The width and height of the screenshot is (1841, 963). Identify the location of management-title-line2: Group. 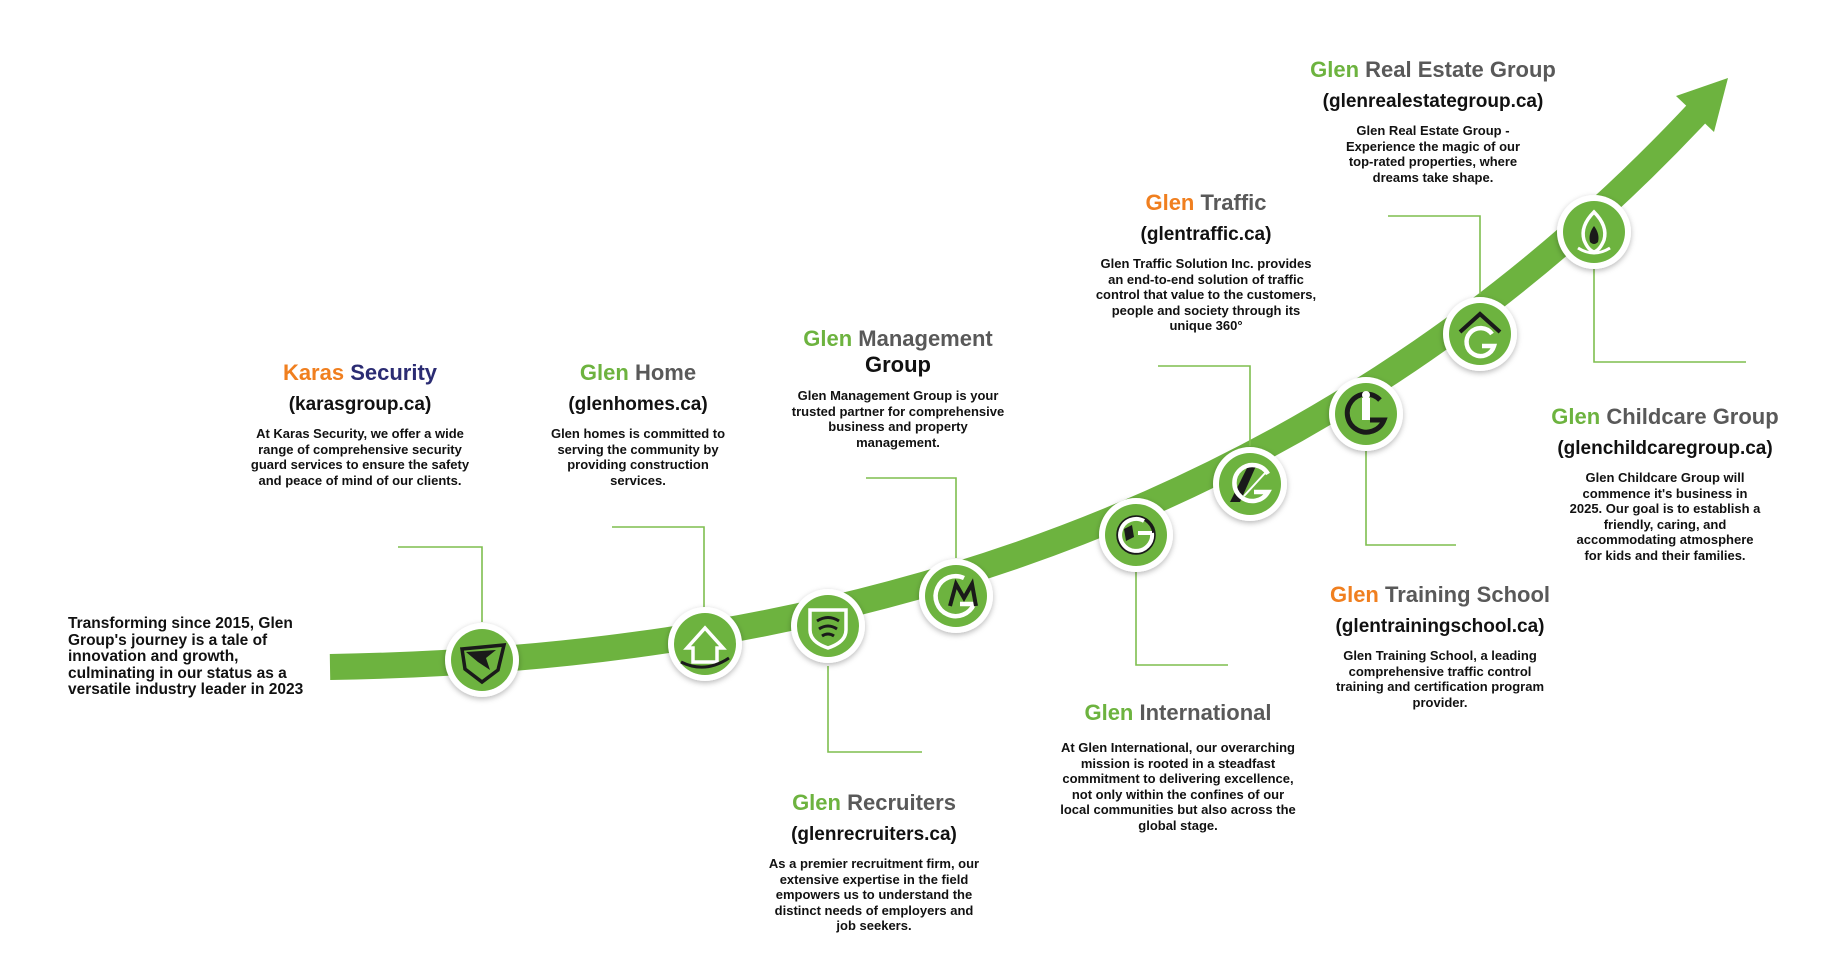
(898, 364).